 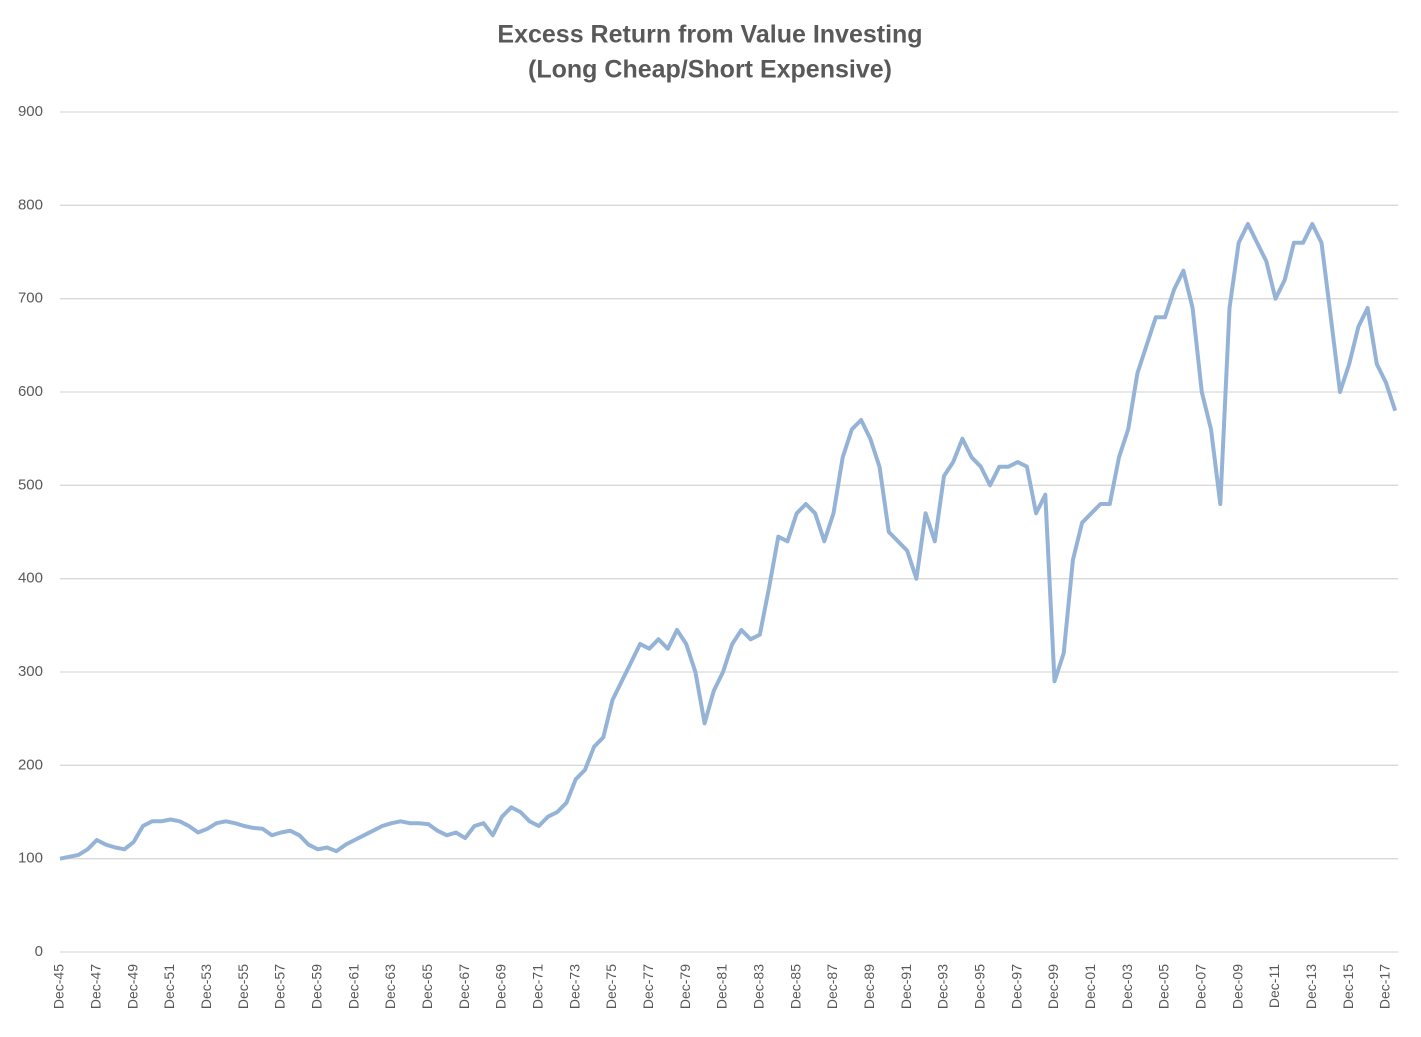 What do you see at coordinates (30, 858) in the screenshot?
I see `y-tick-label: 100` at bounding box center [30, 858].